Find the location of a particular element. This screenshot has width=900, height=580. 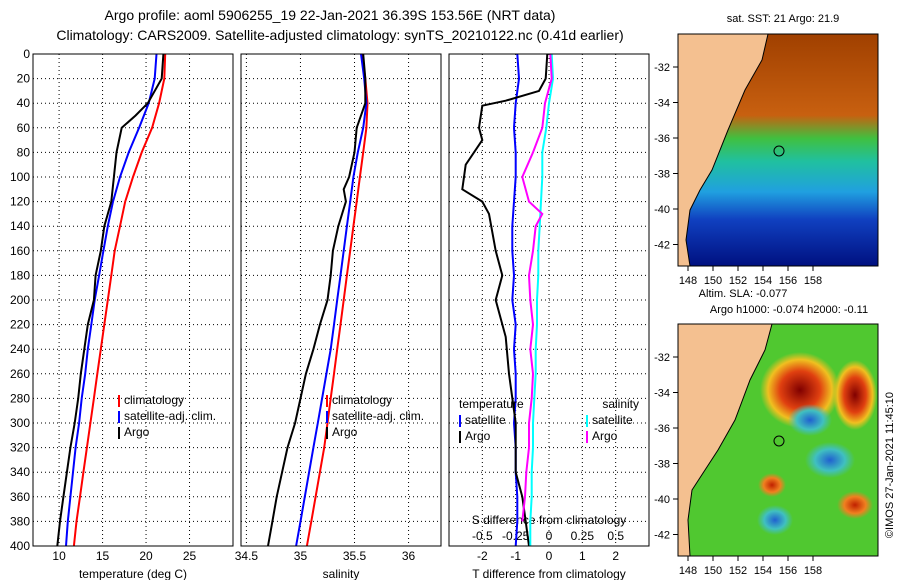

x-tick-label: 2 is located at coordinates (615, 556).